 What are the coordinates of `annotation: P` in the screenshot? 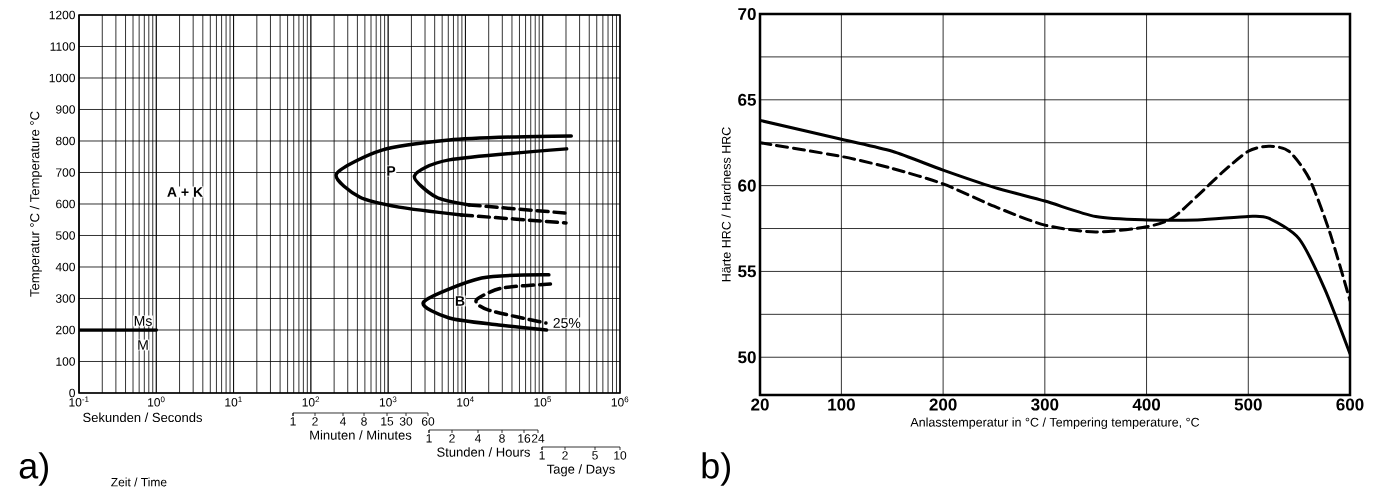 It's located at (391, 171).